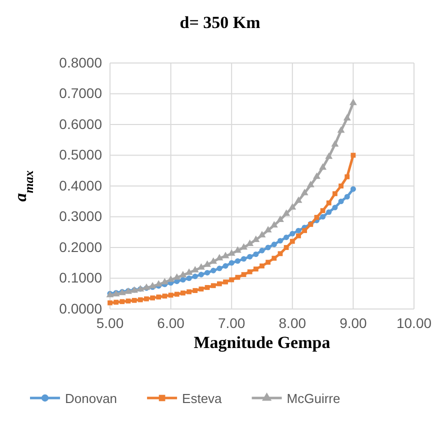 The height and width of the screenshot is (434, 439). What do you see at coordinates (313, 398) in the screenshot?
I see `legend-label: McGuirre` at bounding box center [313, 398].